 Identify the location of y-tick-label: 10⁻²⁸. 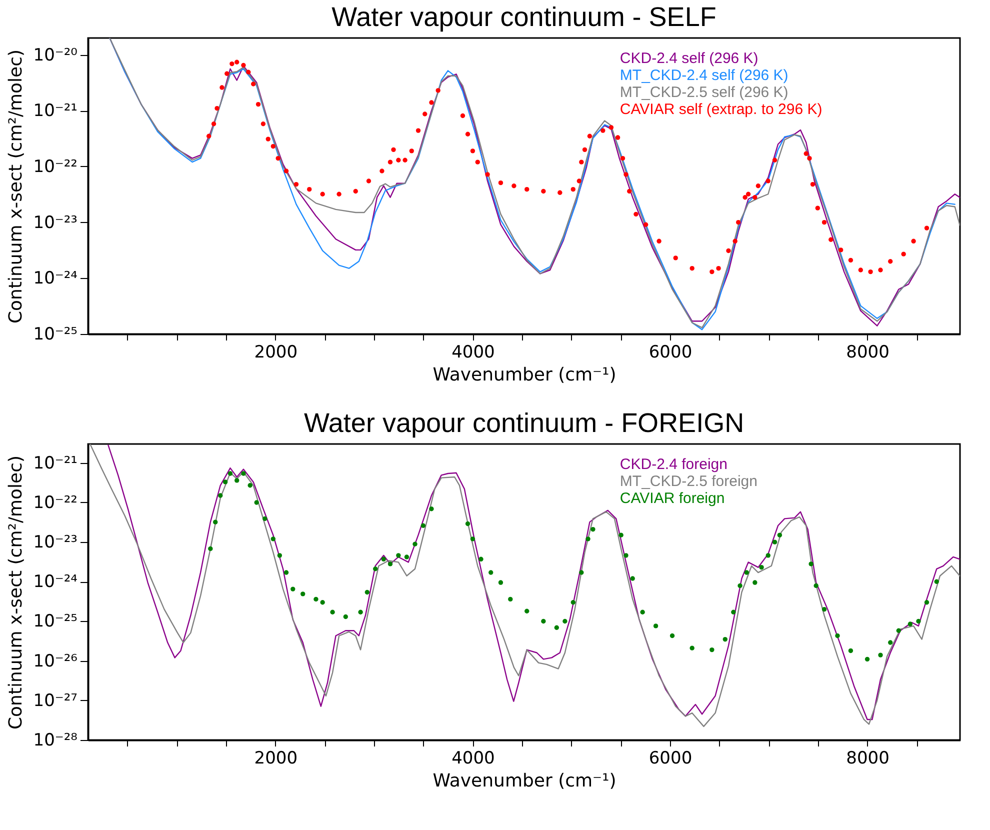
(55, 740).